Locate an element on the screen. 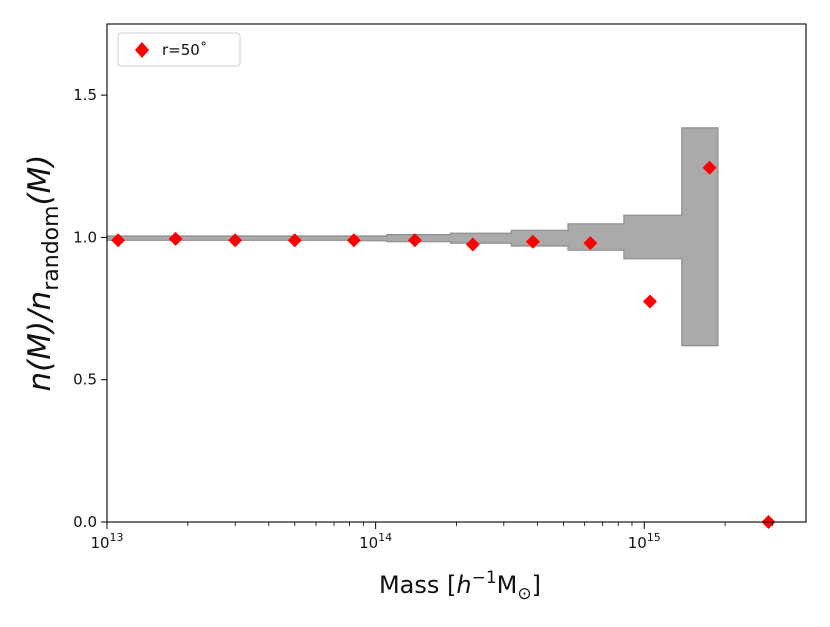 The height and width of the screenshot is (627, 830). y-tick-label: 0.0 is located at coordinates (85, 522).